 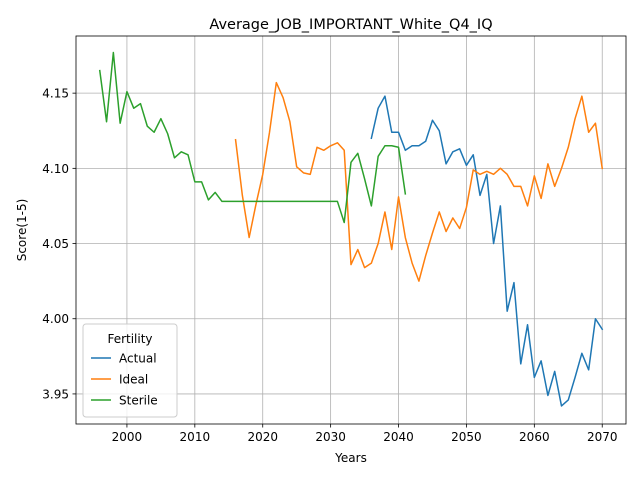 What do you see at coordinates (129, 339) in the screenshot?
I see `legend-title: Fertility` at bounding box center [129, 339].